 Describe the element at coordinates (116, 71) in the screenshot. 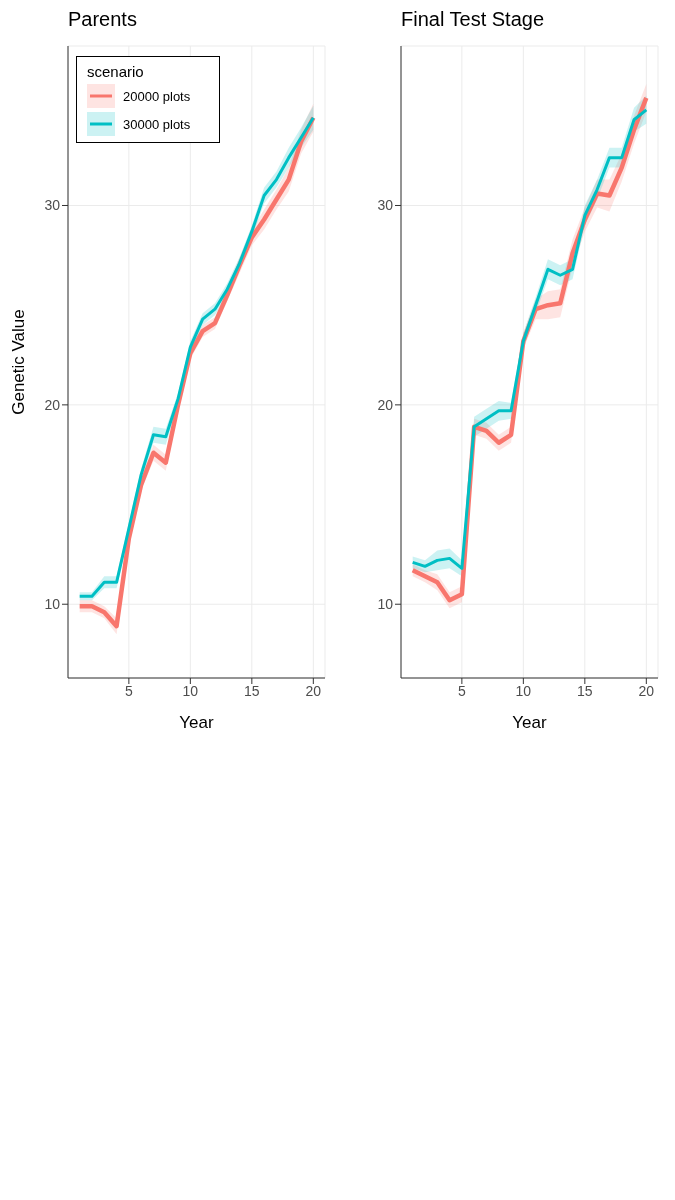

I see `legend-title: scenario` at that location.